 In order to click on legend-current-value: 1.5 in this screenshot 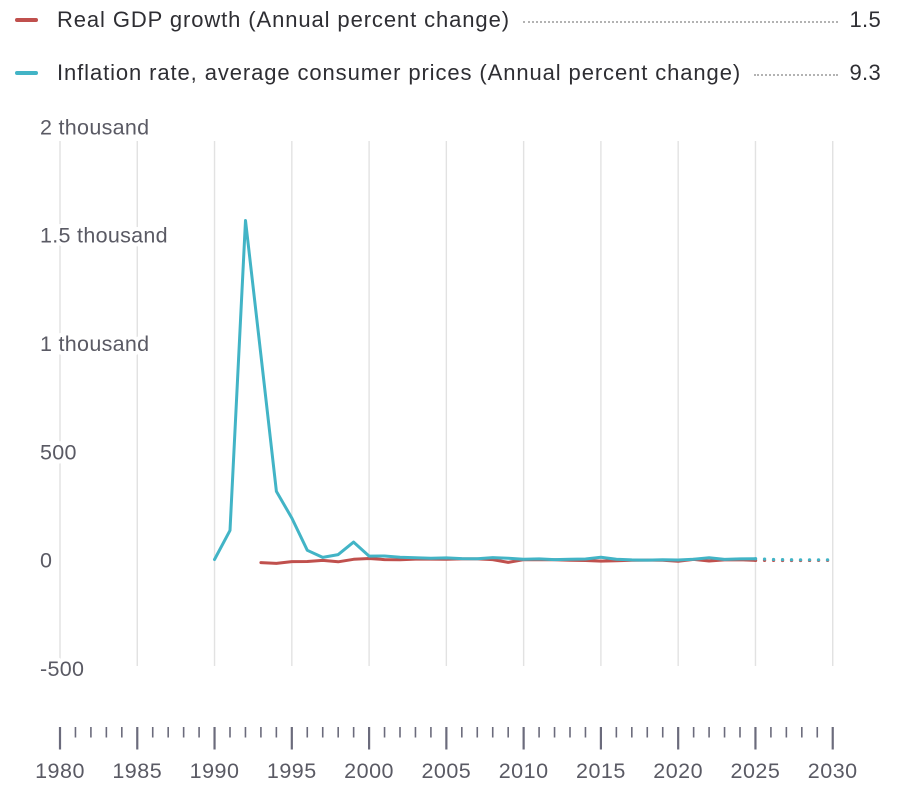, I will do `click(865, 19)`.